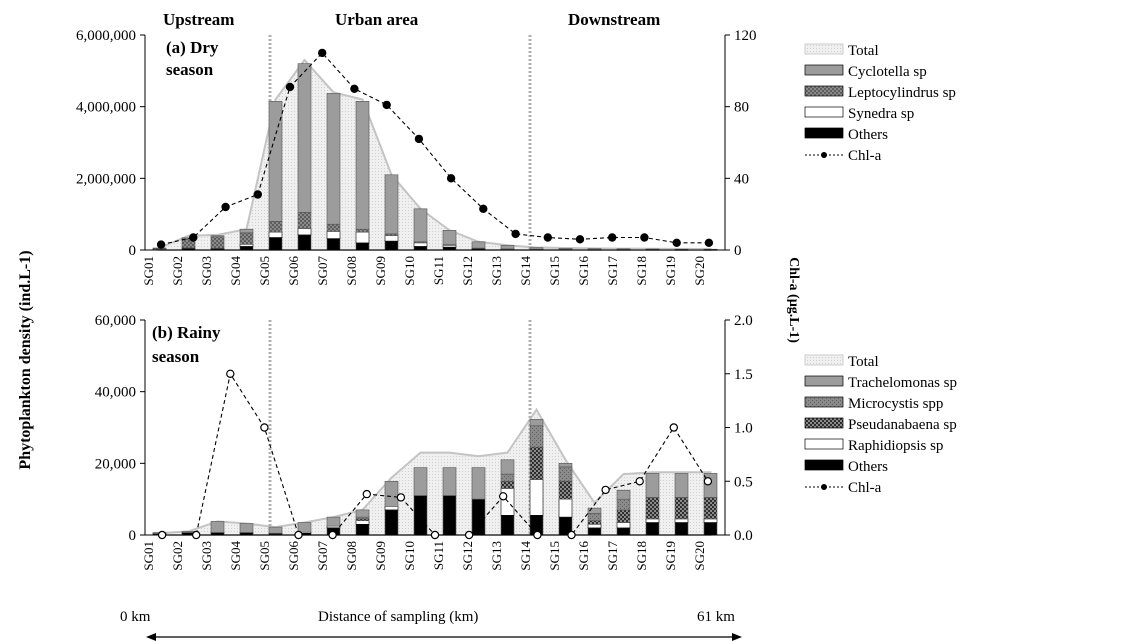 The width and height of the screenshot is (1122, 642). I want to click on y-left-tick-label: 6,000,000, so click(106, 36).